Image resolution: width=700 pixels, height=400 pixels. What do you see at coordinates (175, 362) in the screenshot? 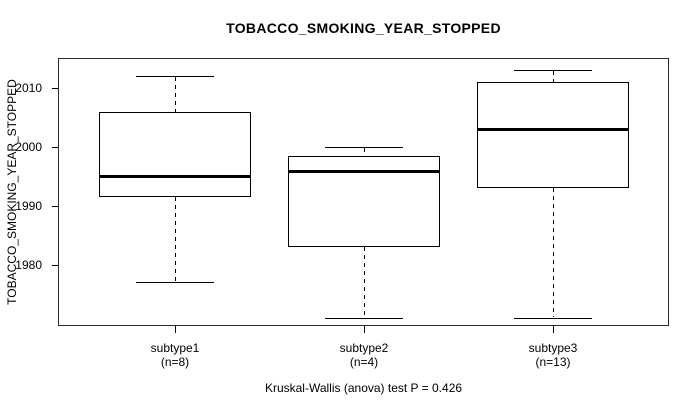
I see `group-n-label: (n=8)` at bounding box center [175, 362].